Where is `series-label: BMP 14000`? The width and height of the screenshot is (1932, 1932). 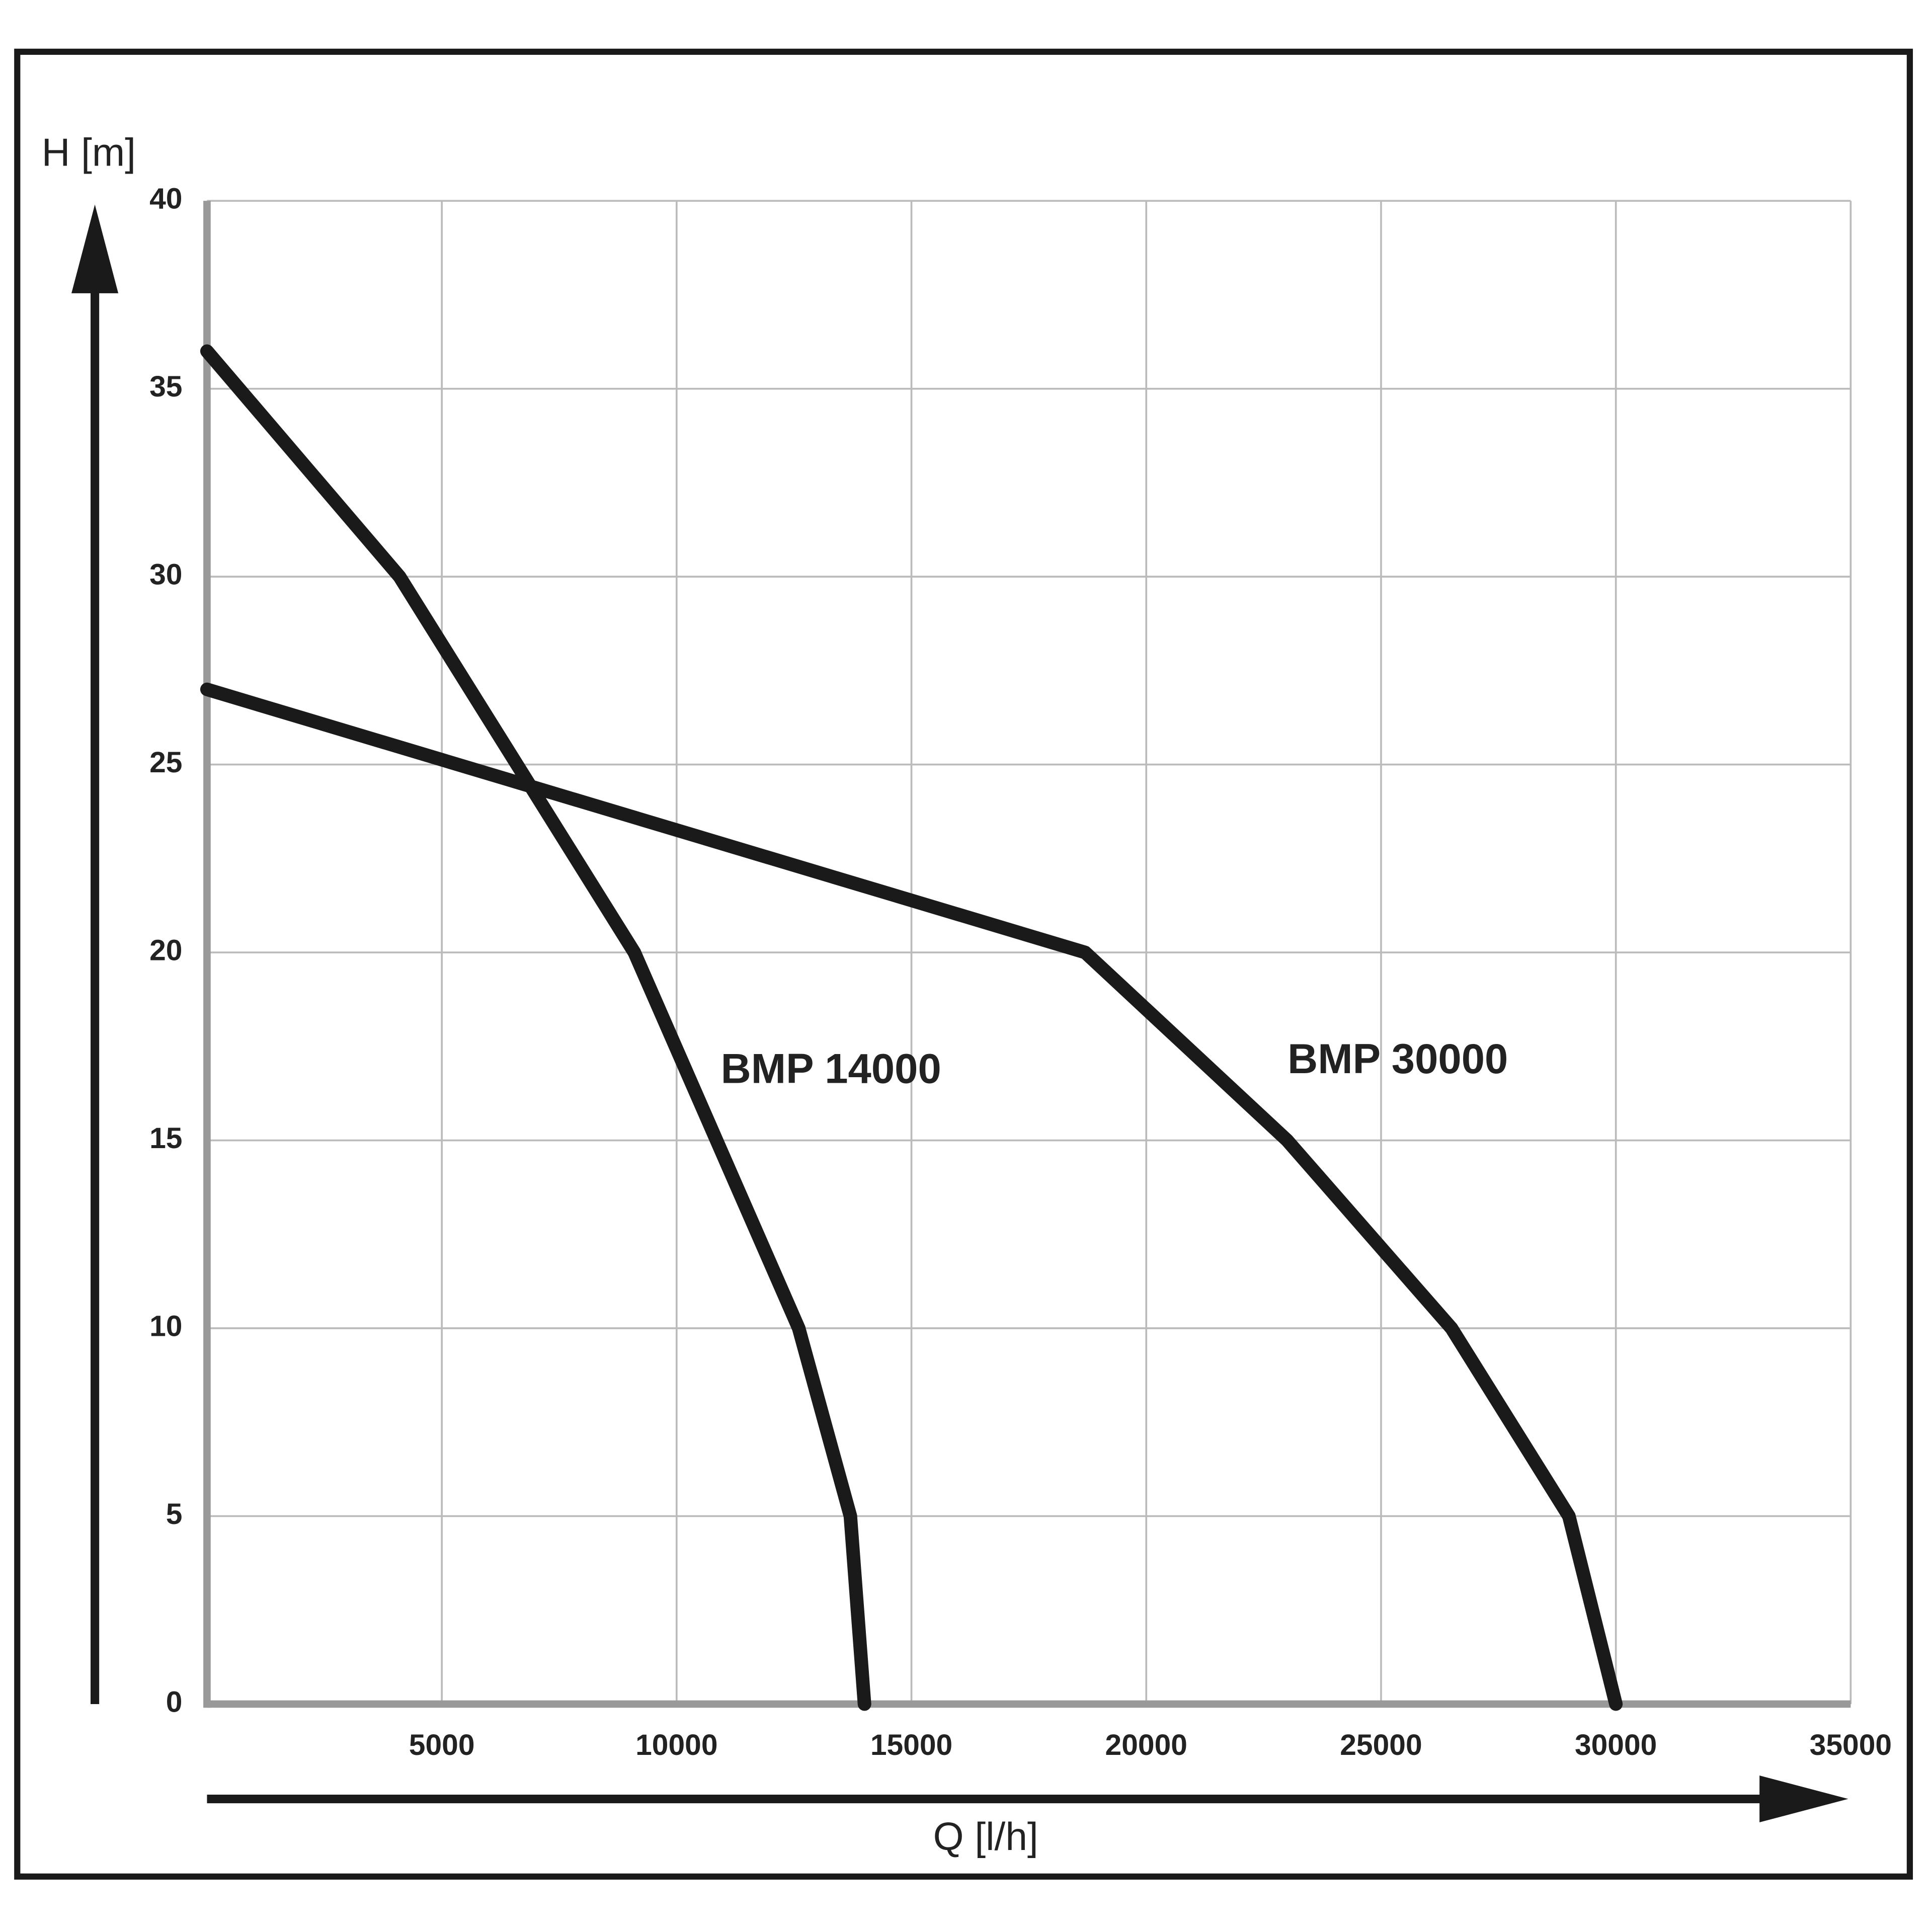
series-label: BMP 14000 is located at coordinates (831, 1068).